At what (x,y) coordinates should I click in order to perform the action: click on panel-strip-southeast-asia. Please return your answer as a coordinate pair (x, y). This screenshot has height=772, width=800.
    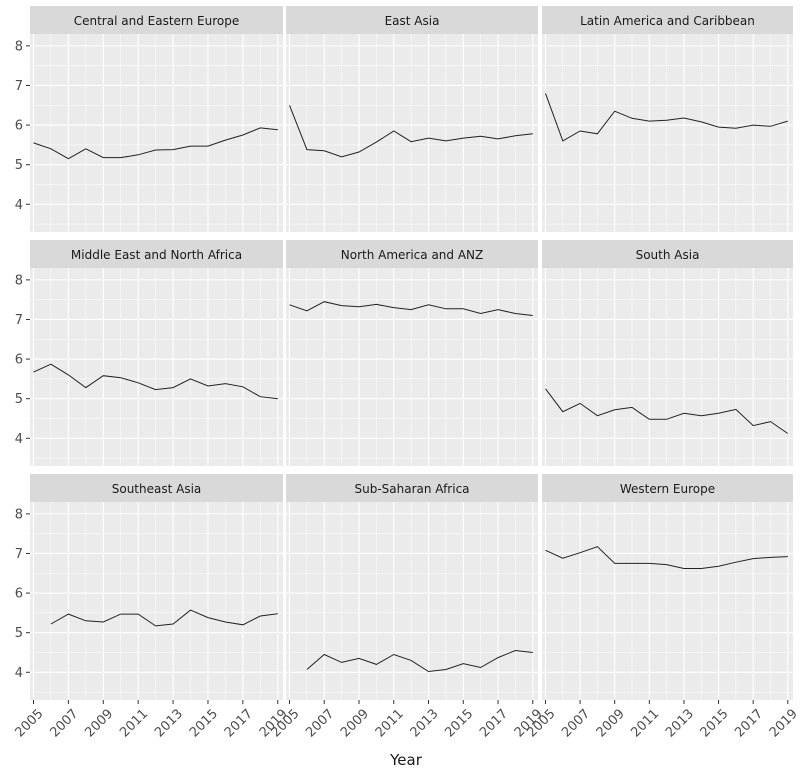
    Looking at the image, I should click on (156, 488).